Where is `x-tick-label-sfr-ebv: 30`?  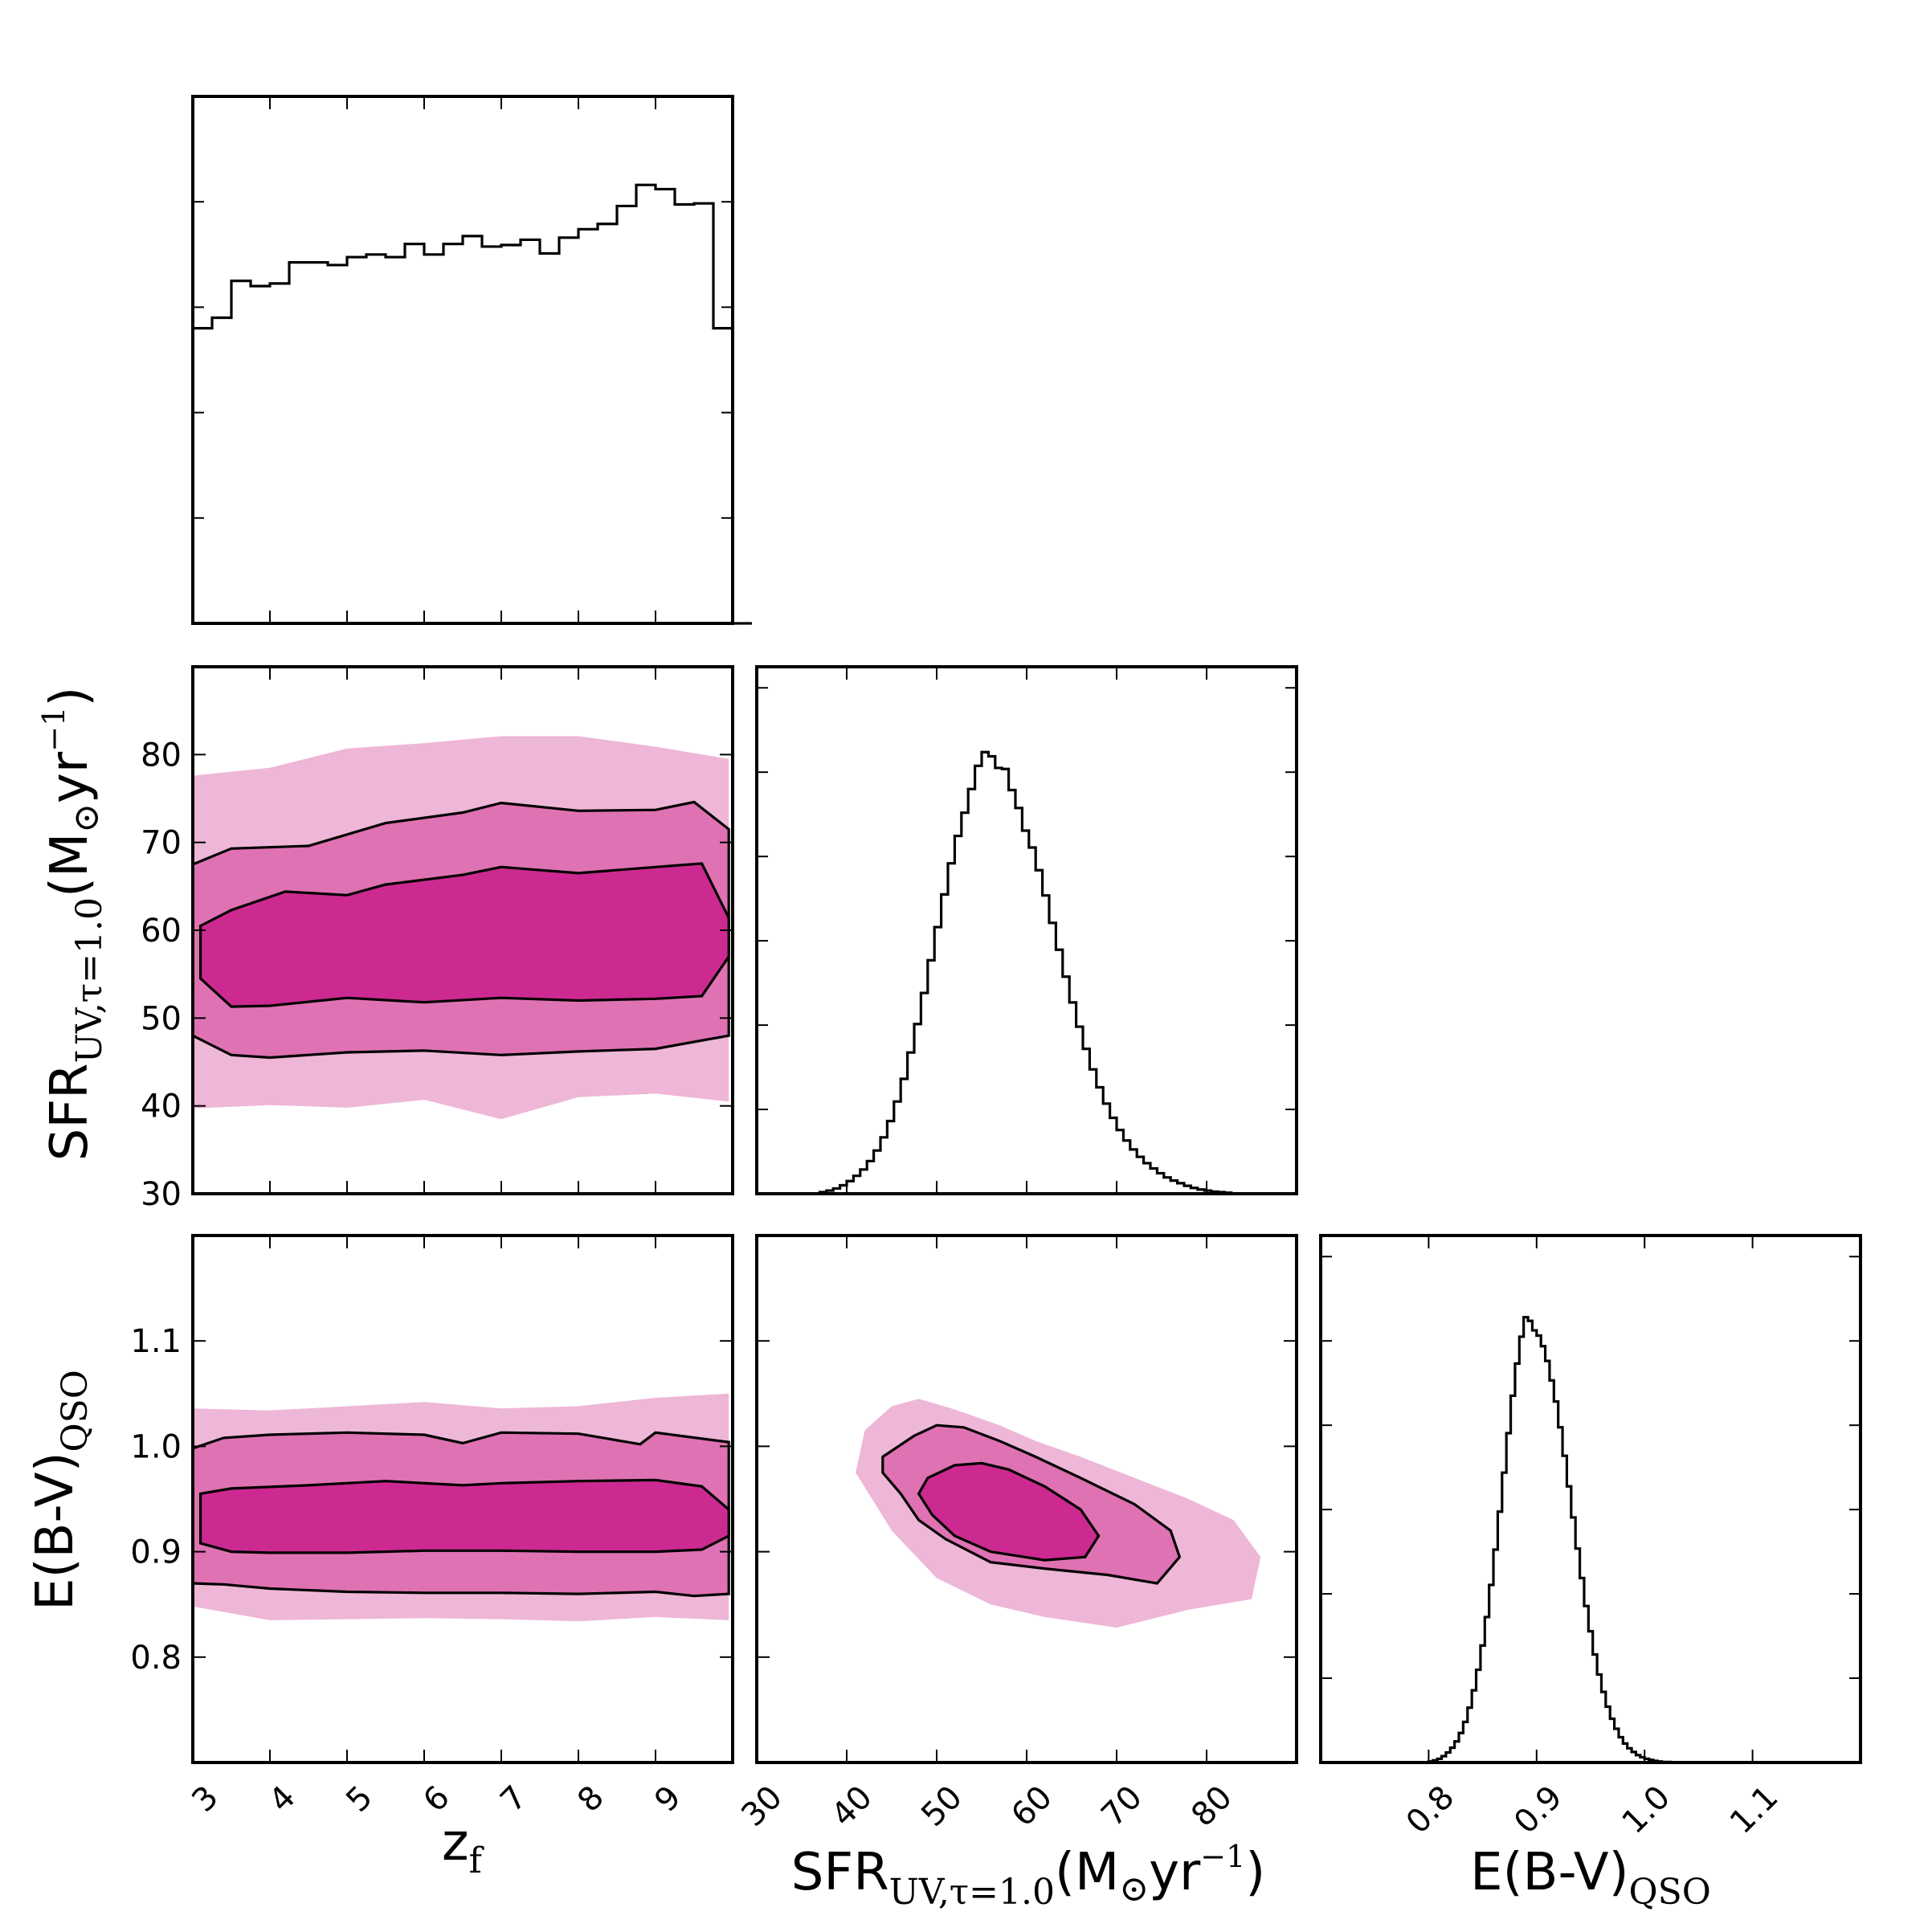 x-tick-label-sfr-ebv: 30 is located at coordinates (762, 1807).